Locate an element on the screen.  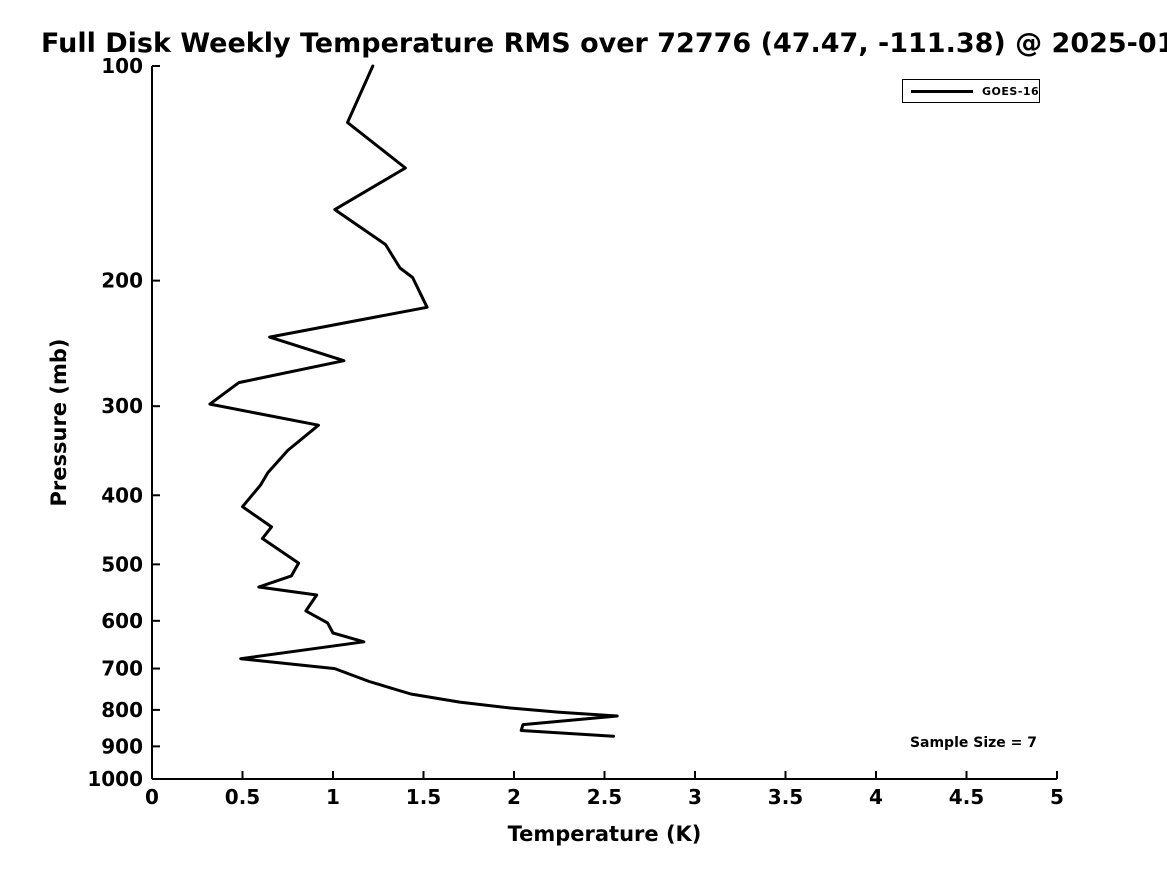
x-tick-label: 4 is located at coordinates (876, 797).